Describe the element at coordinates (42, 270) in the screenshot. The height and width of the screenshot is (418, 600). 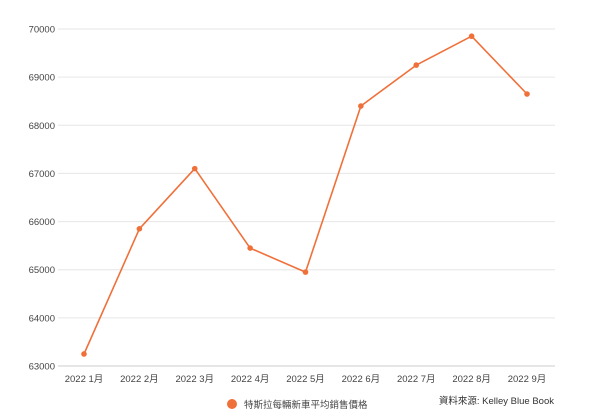
I see `y-tick-label: 65000` at that location.